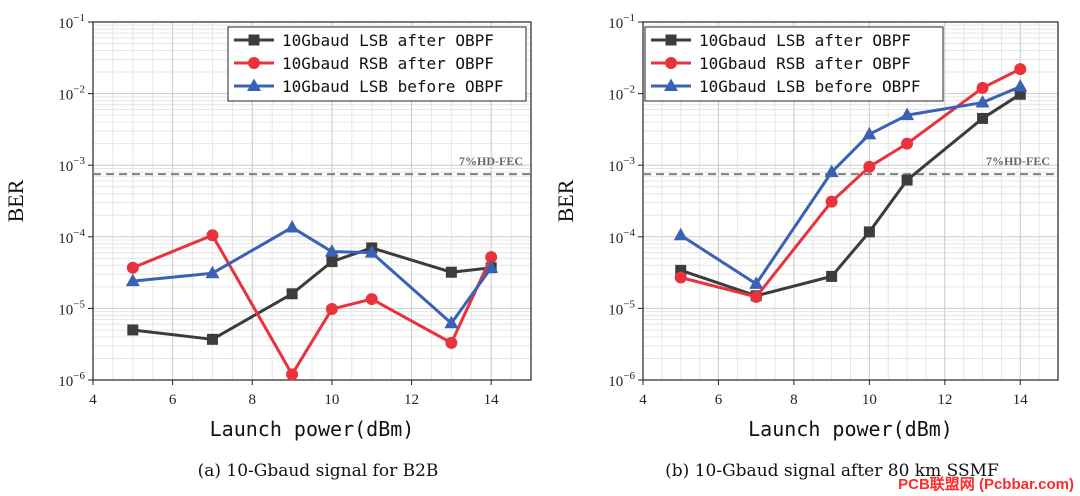 This screenshot has height=496, width=1080. I want to click on caption-b: (b) 10-Gbaud signal after 80 km SSMF, so click(832, 471).